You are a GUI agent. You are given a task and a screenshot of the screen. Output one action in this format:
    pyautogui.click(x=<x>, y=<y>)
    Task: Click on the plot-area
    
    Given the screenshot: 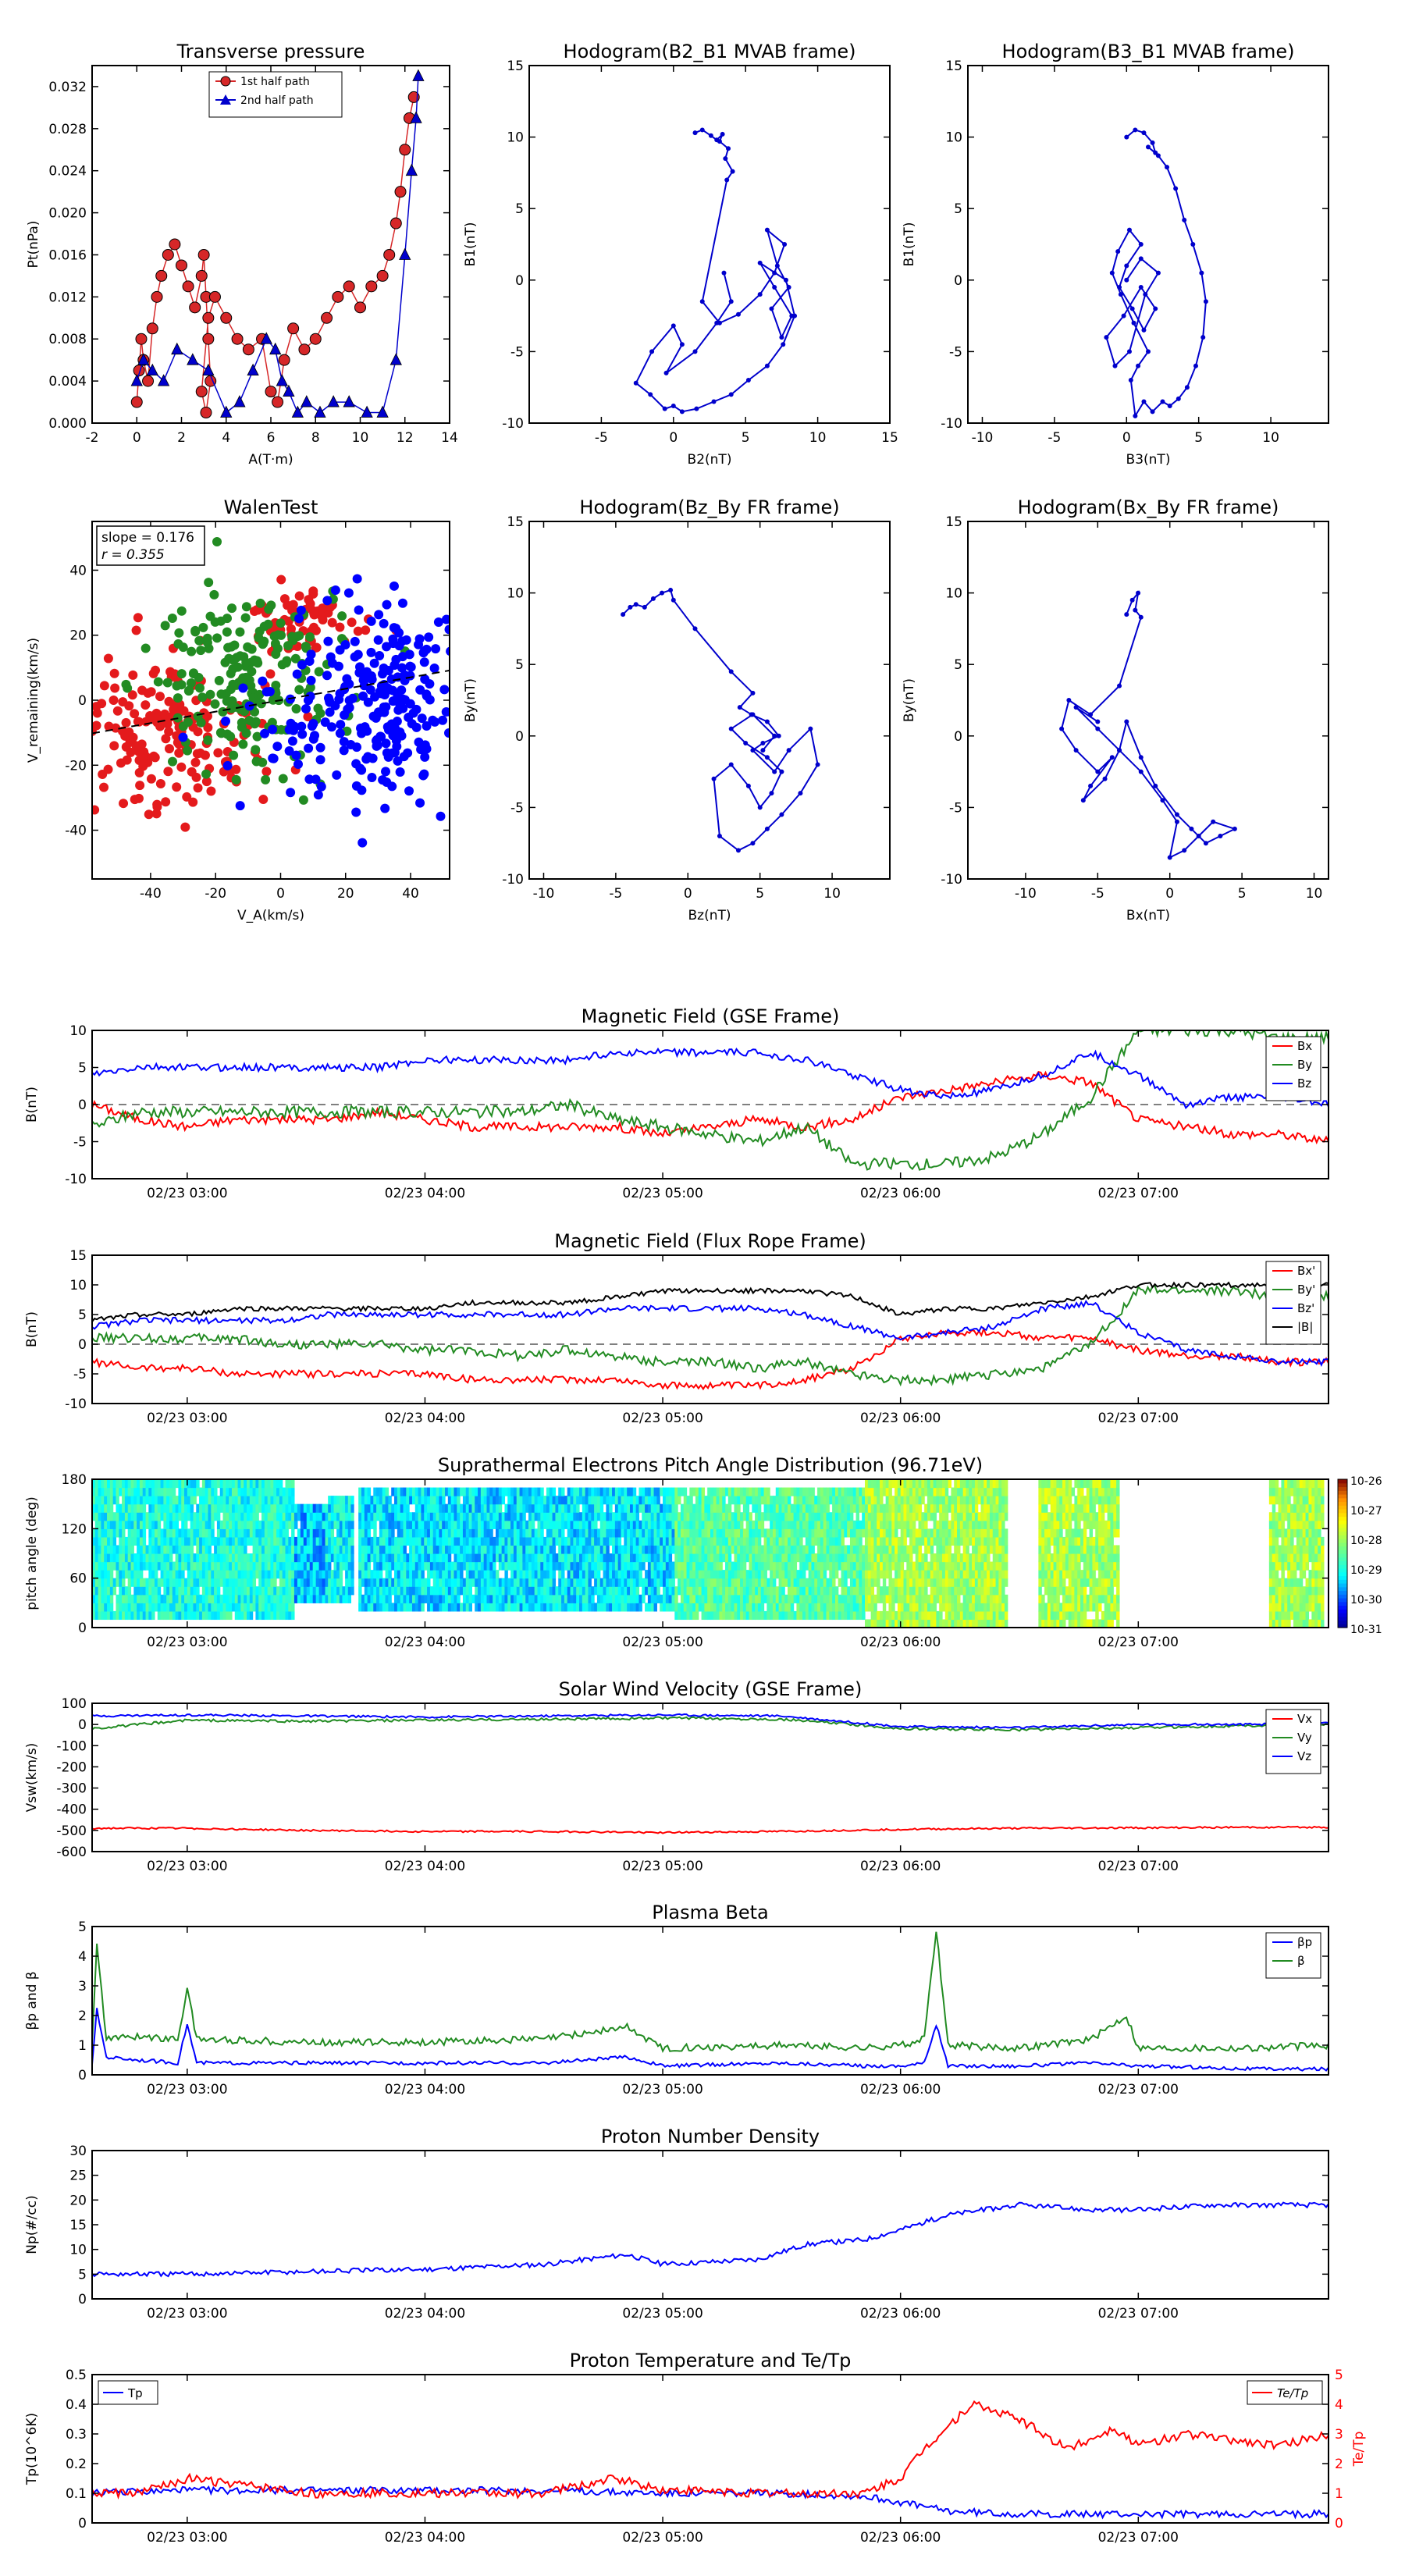 What is the action you would take?
    pyautogui.click(x=711, y=1100)
    